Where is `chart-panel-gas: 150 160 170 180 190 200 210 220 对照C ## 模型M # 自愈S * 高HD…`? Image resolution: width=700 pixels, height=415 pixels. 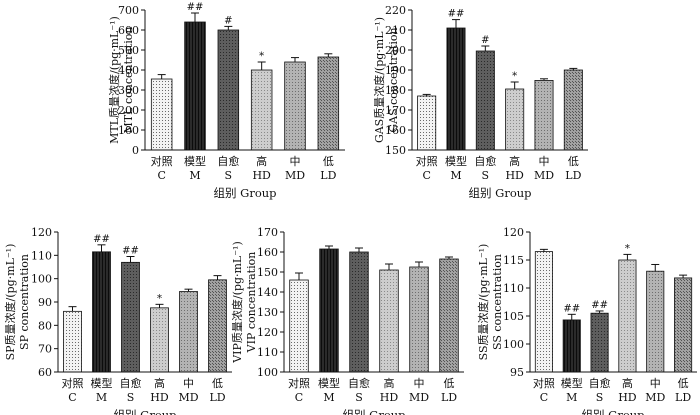 chart-panel-gas: 150 160 170 180 190 200 210 220 对照C ## 模型M # 自愈S * 高HD… is located at coordinates (480, 102).